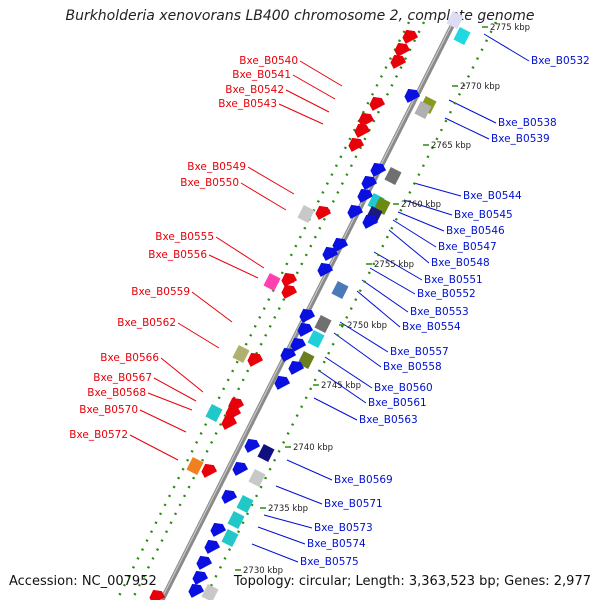 This screenshot has height=600, width=600. I want to click on gene-label: Bxe_B0545, so click(483, 215).